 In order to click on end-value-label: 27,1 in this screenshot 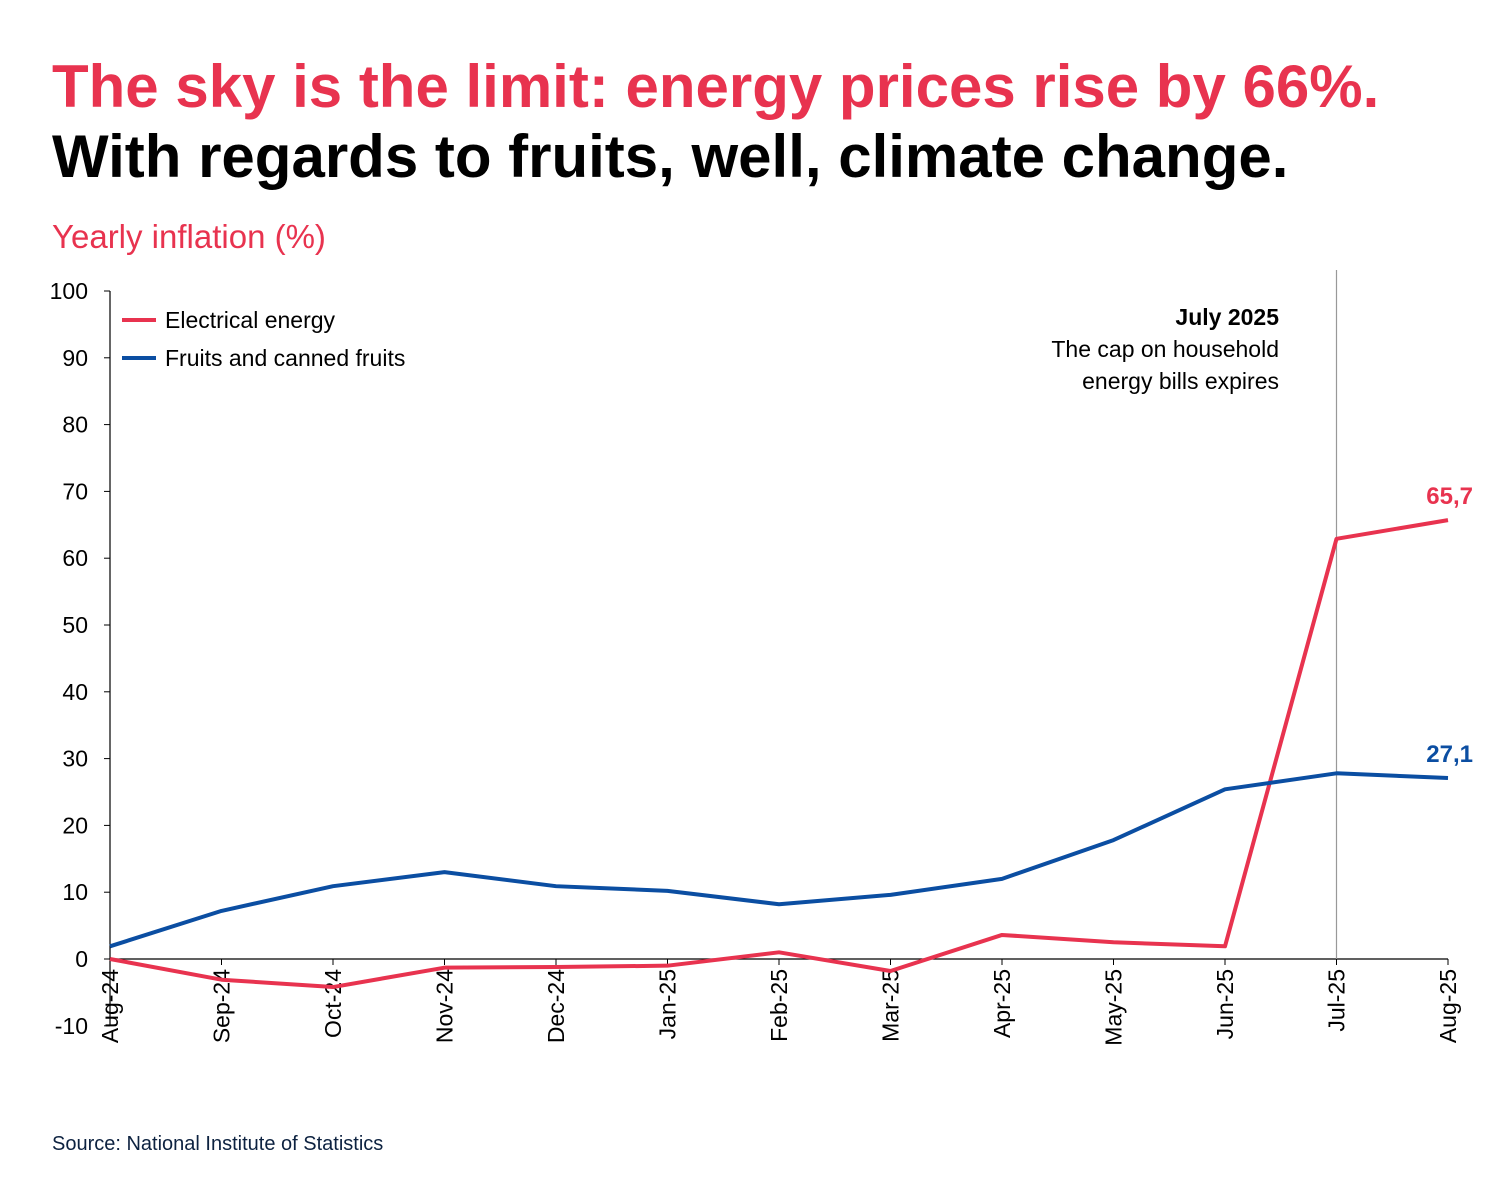, I will do `click(1449, 754)`.